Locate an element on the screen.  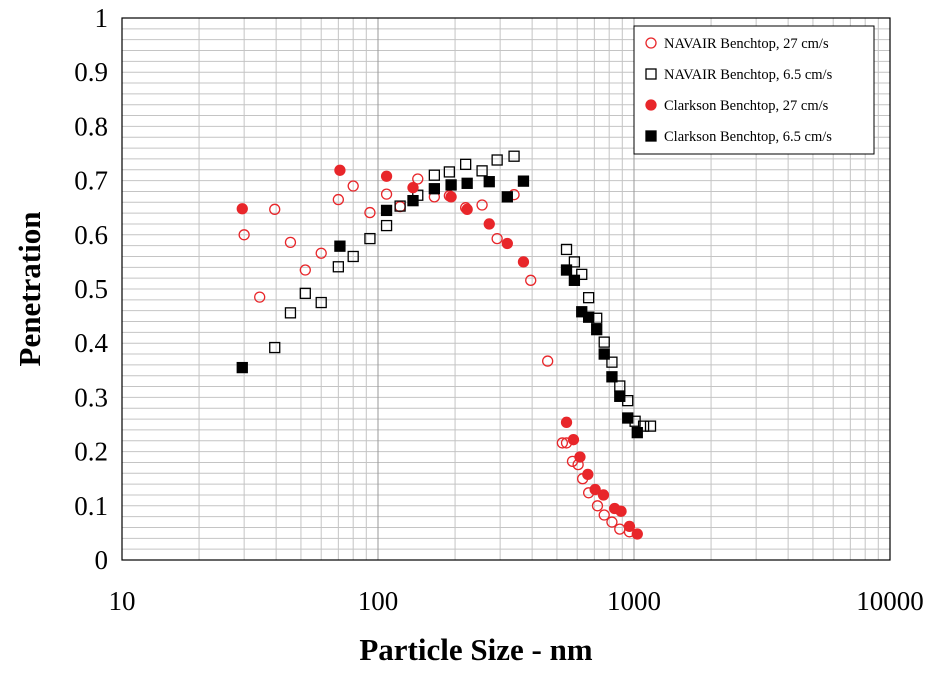
y-axis-title: Penetration is located at coordinates (29, 289).